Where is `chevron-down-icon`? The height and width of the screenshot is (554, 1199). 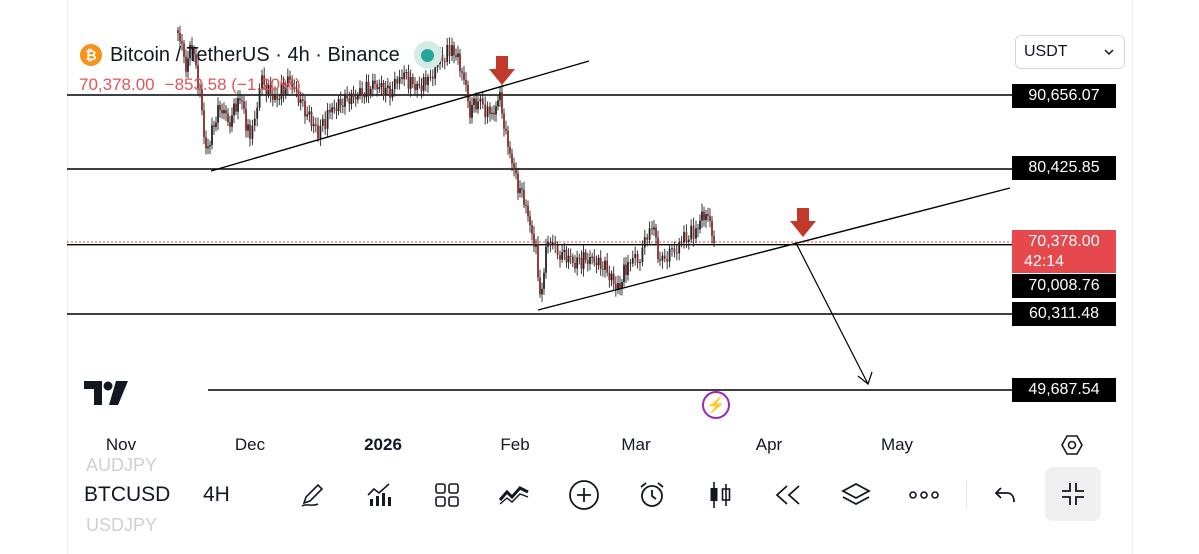
chevron-down-icon is located at coordinates (1109, 52).